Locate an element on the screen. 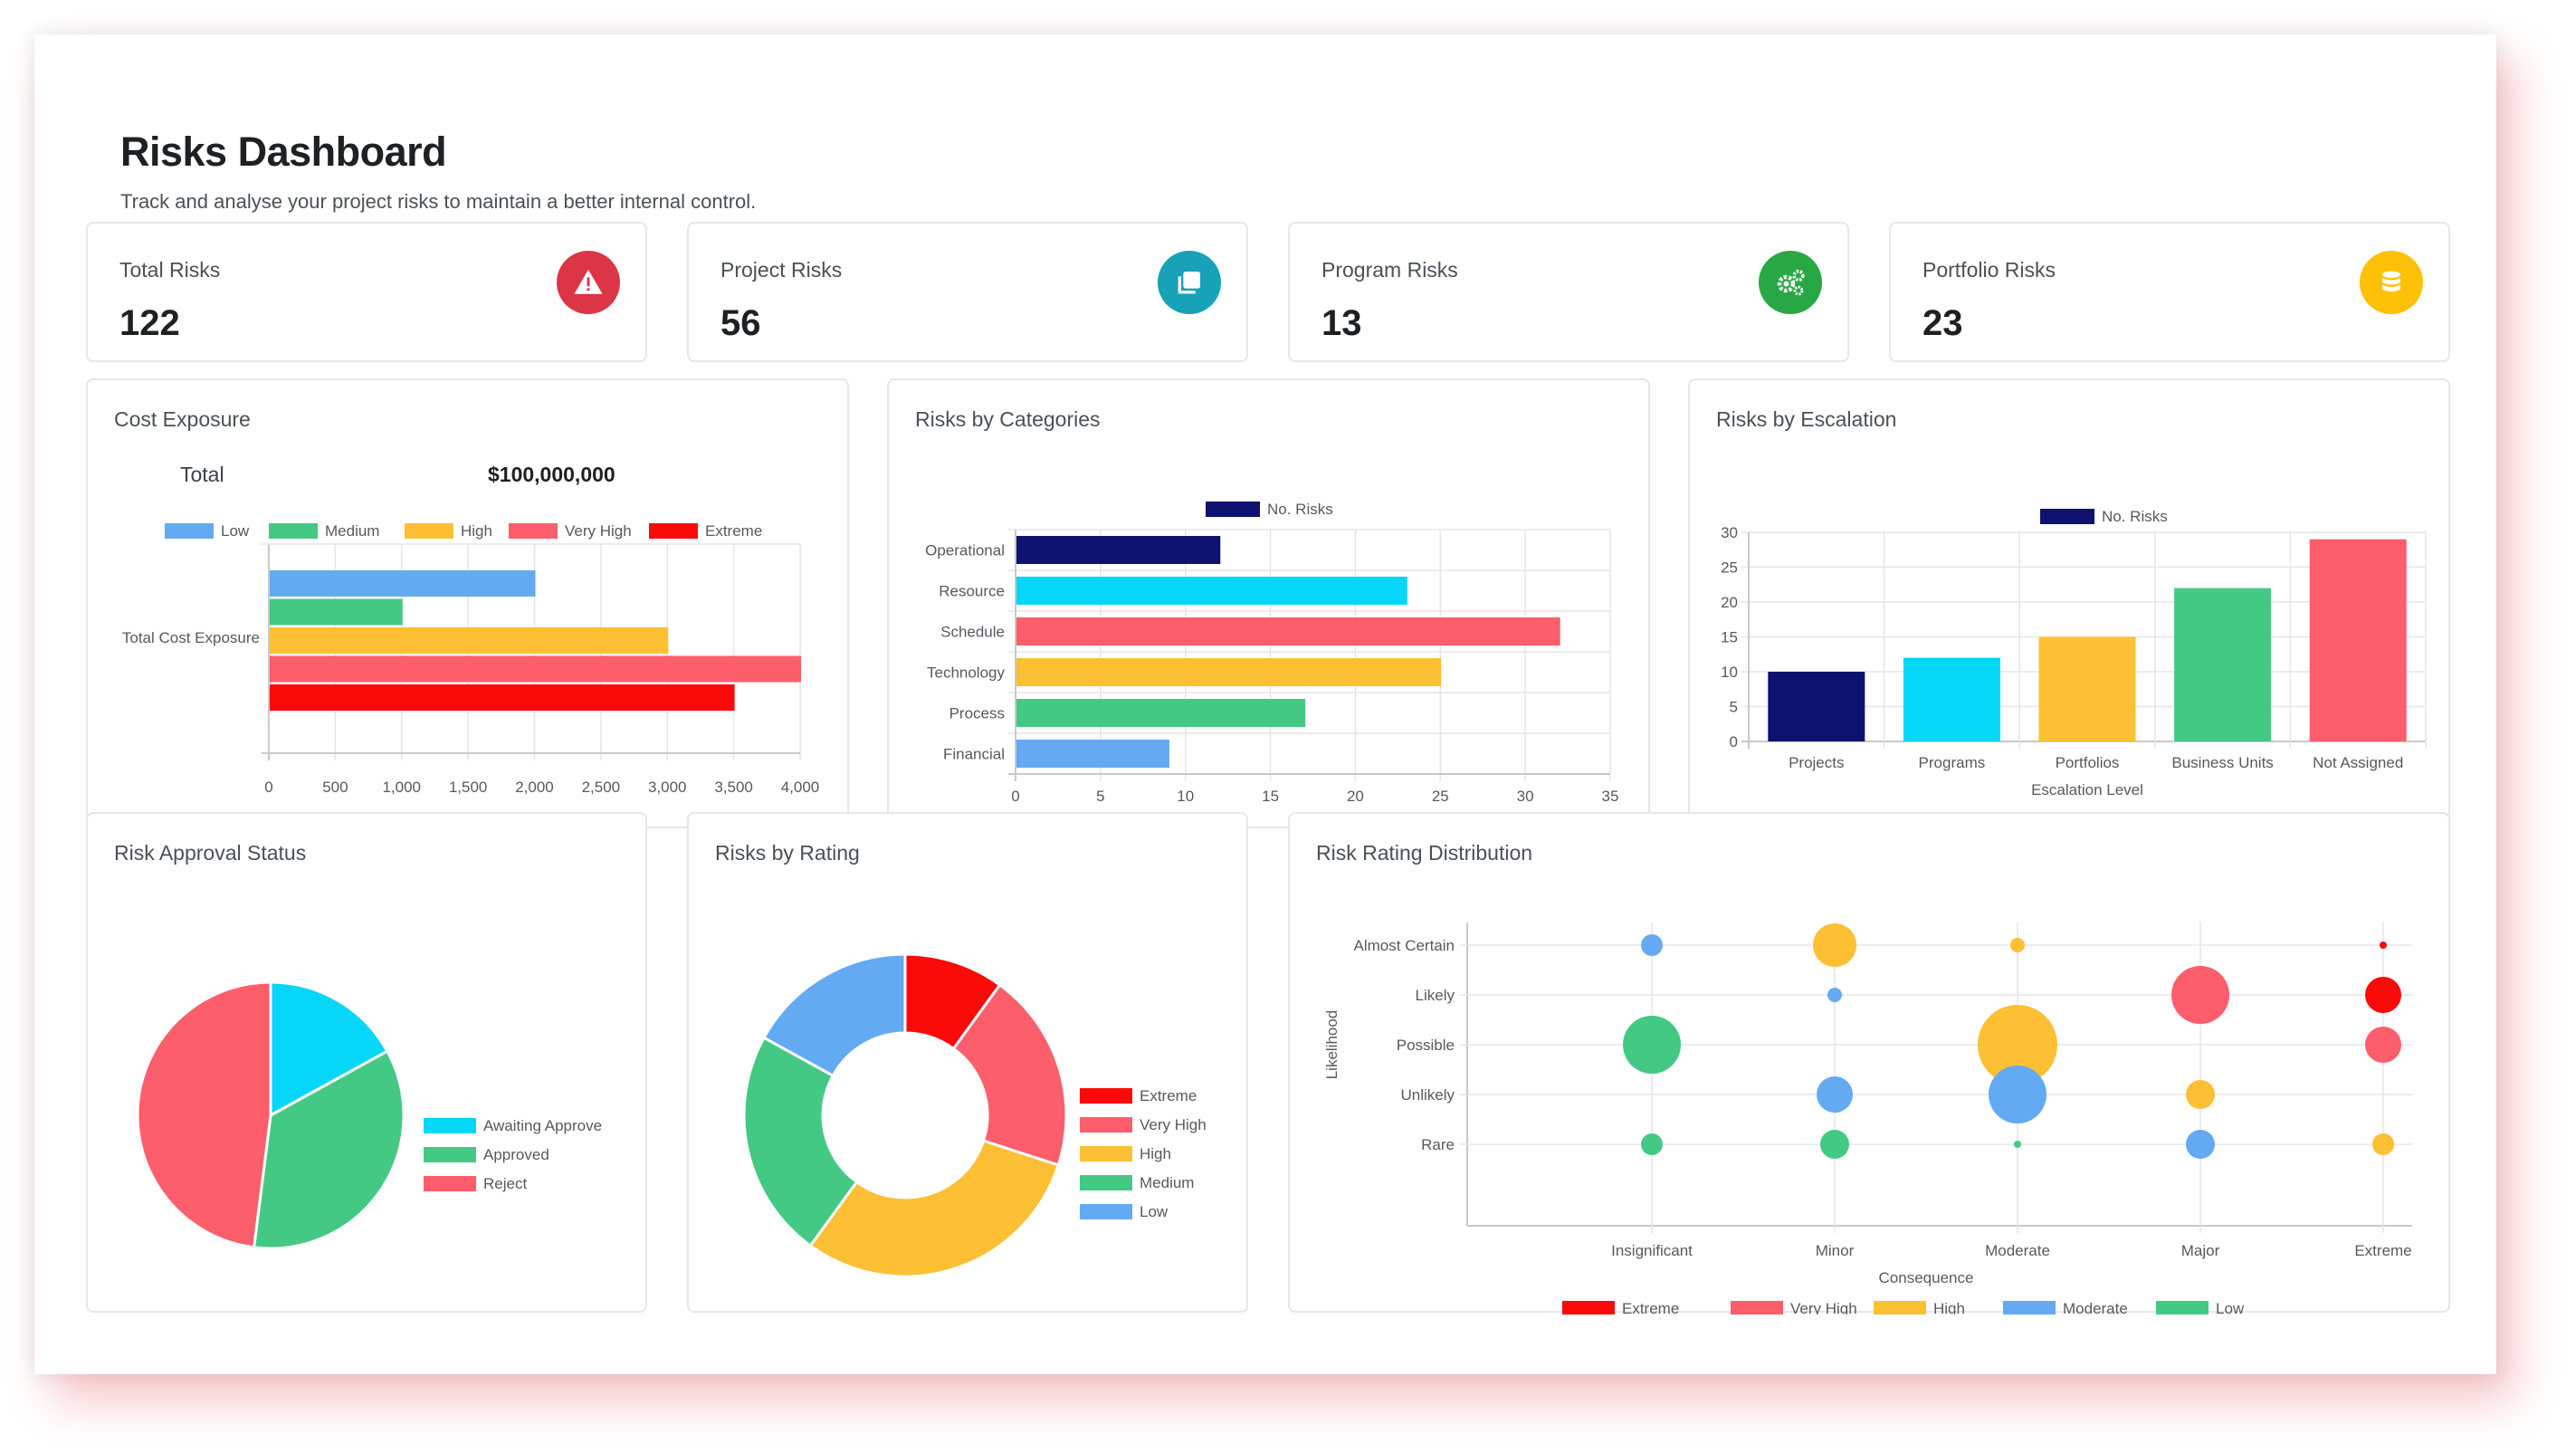  y-tick-label: 15 is located at coordinates (1730, 638).